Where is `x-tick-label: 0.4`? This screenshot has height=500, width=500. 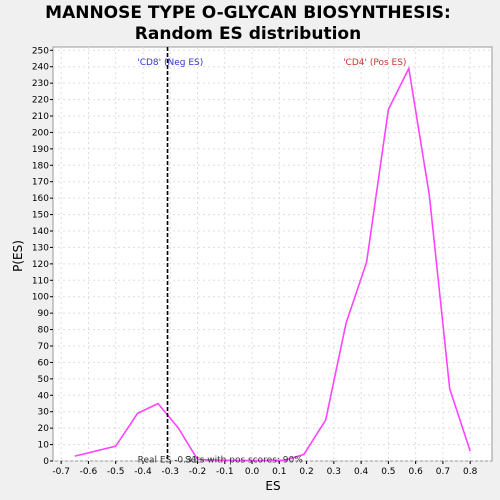 x-tick-label: 0.4 is located at coordinates (361, 472).